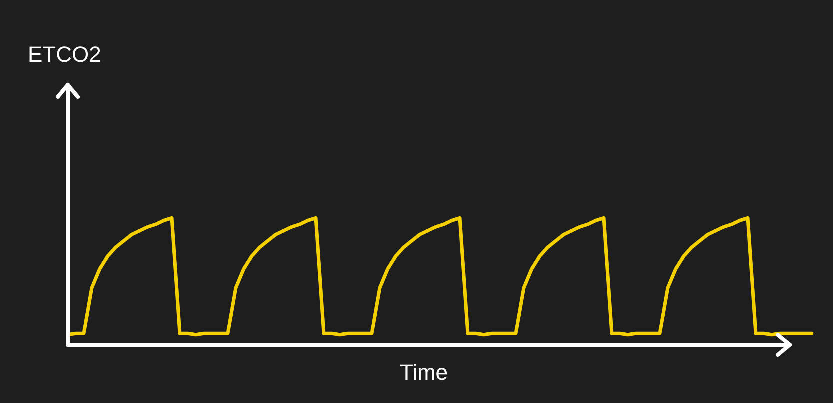 Image resolution: width=833 pixels, height=403 pixels. Describe the element at coordinates (424, 372) in the screenshot. I see `x-axis-title: Time` at that location.